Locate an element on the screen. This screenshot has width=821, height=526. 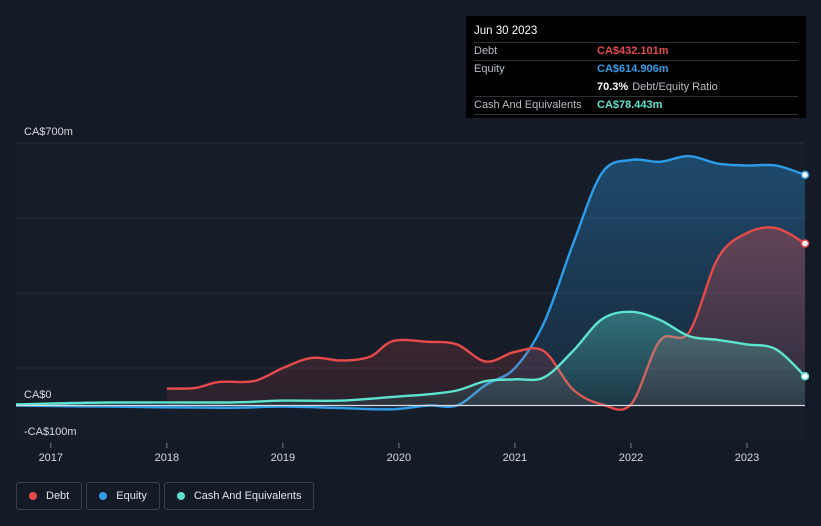
x-tick-label: 2022 is located at coordinates (631, 458).